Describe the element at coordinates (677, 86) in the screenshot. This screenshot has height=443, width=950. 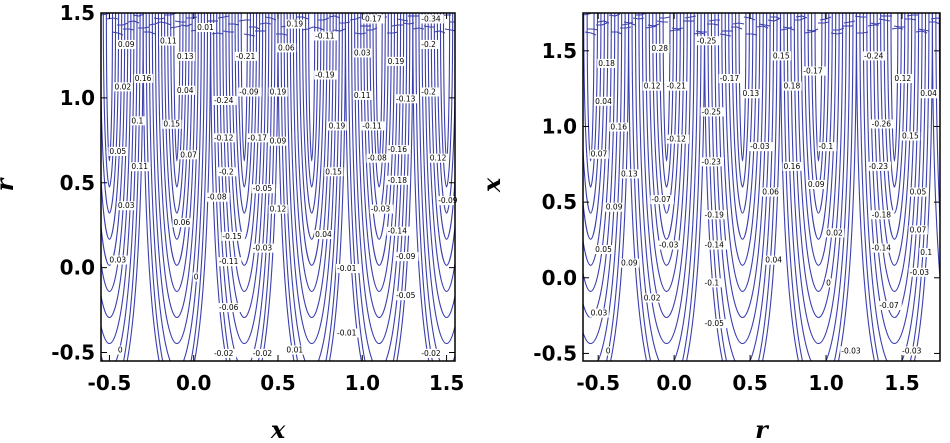
I see `contour-label: -0.21` at that location.